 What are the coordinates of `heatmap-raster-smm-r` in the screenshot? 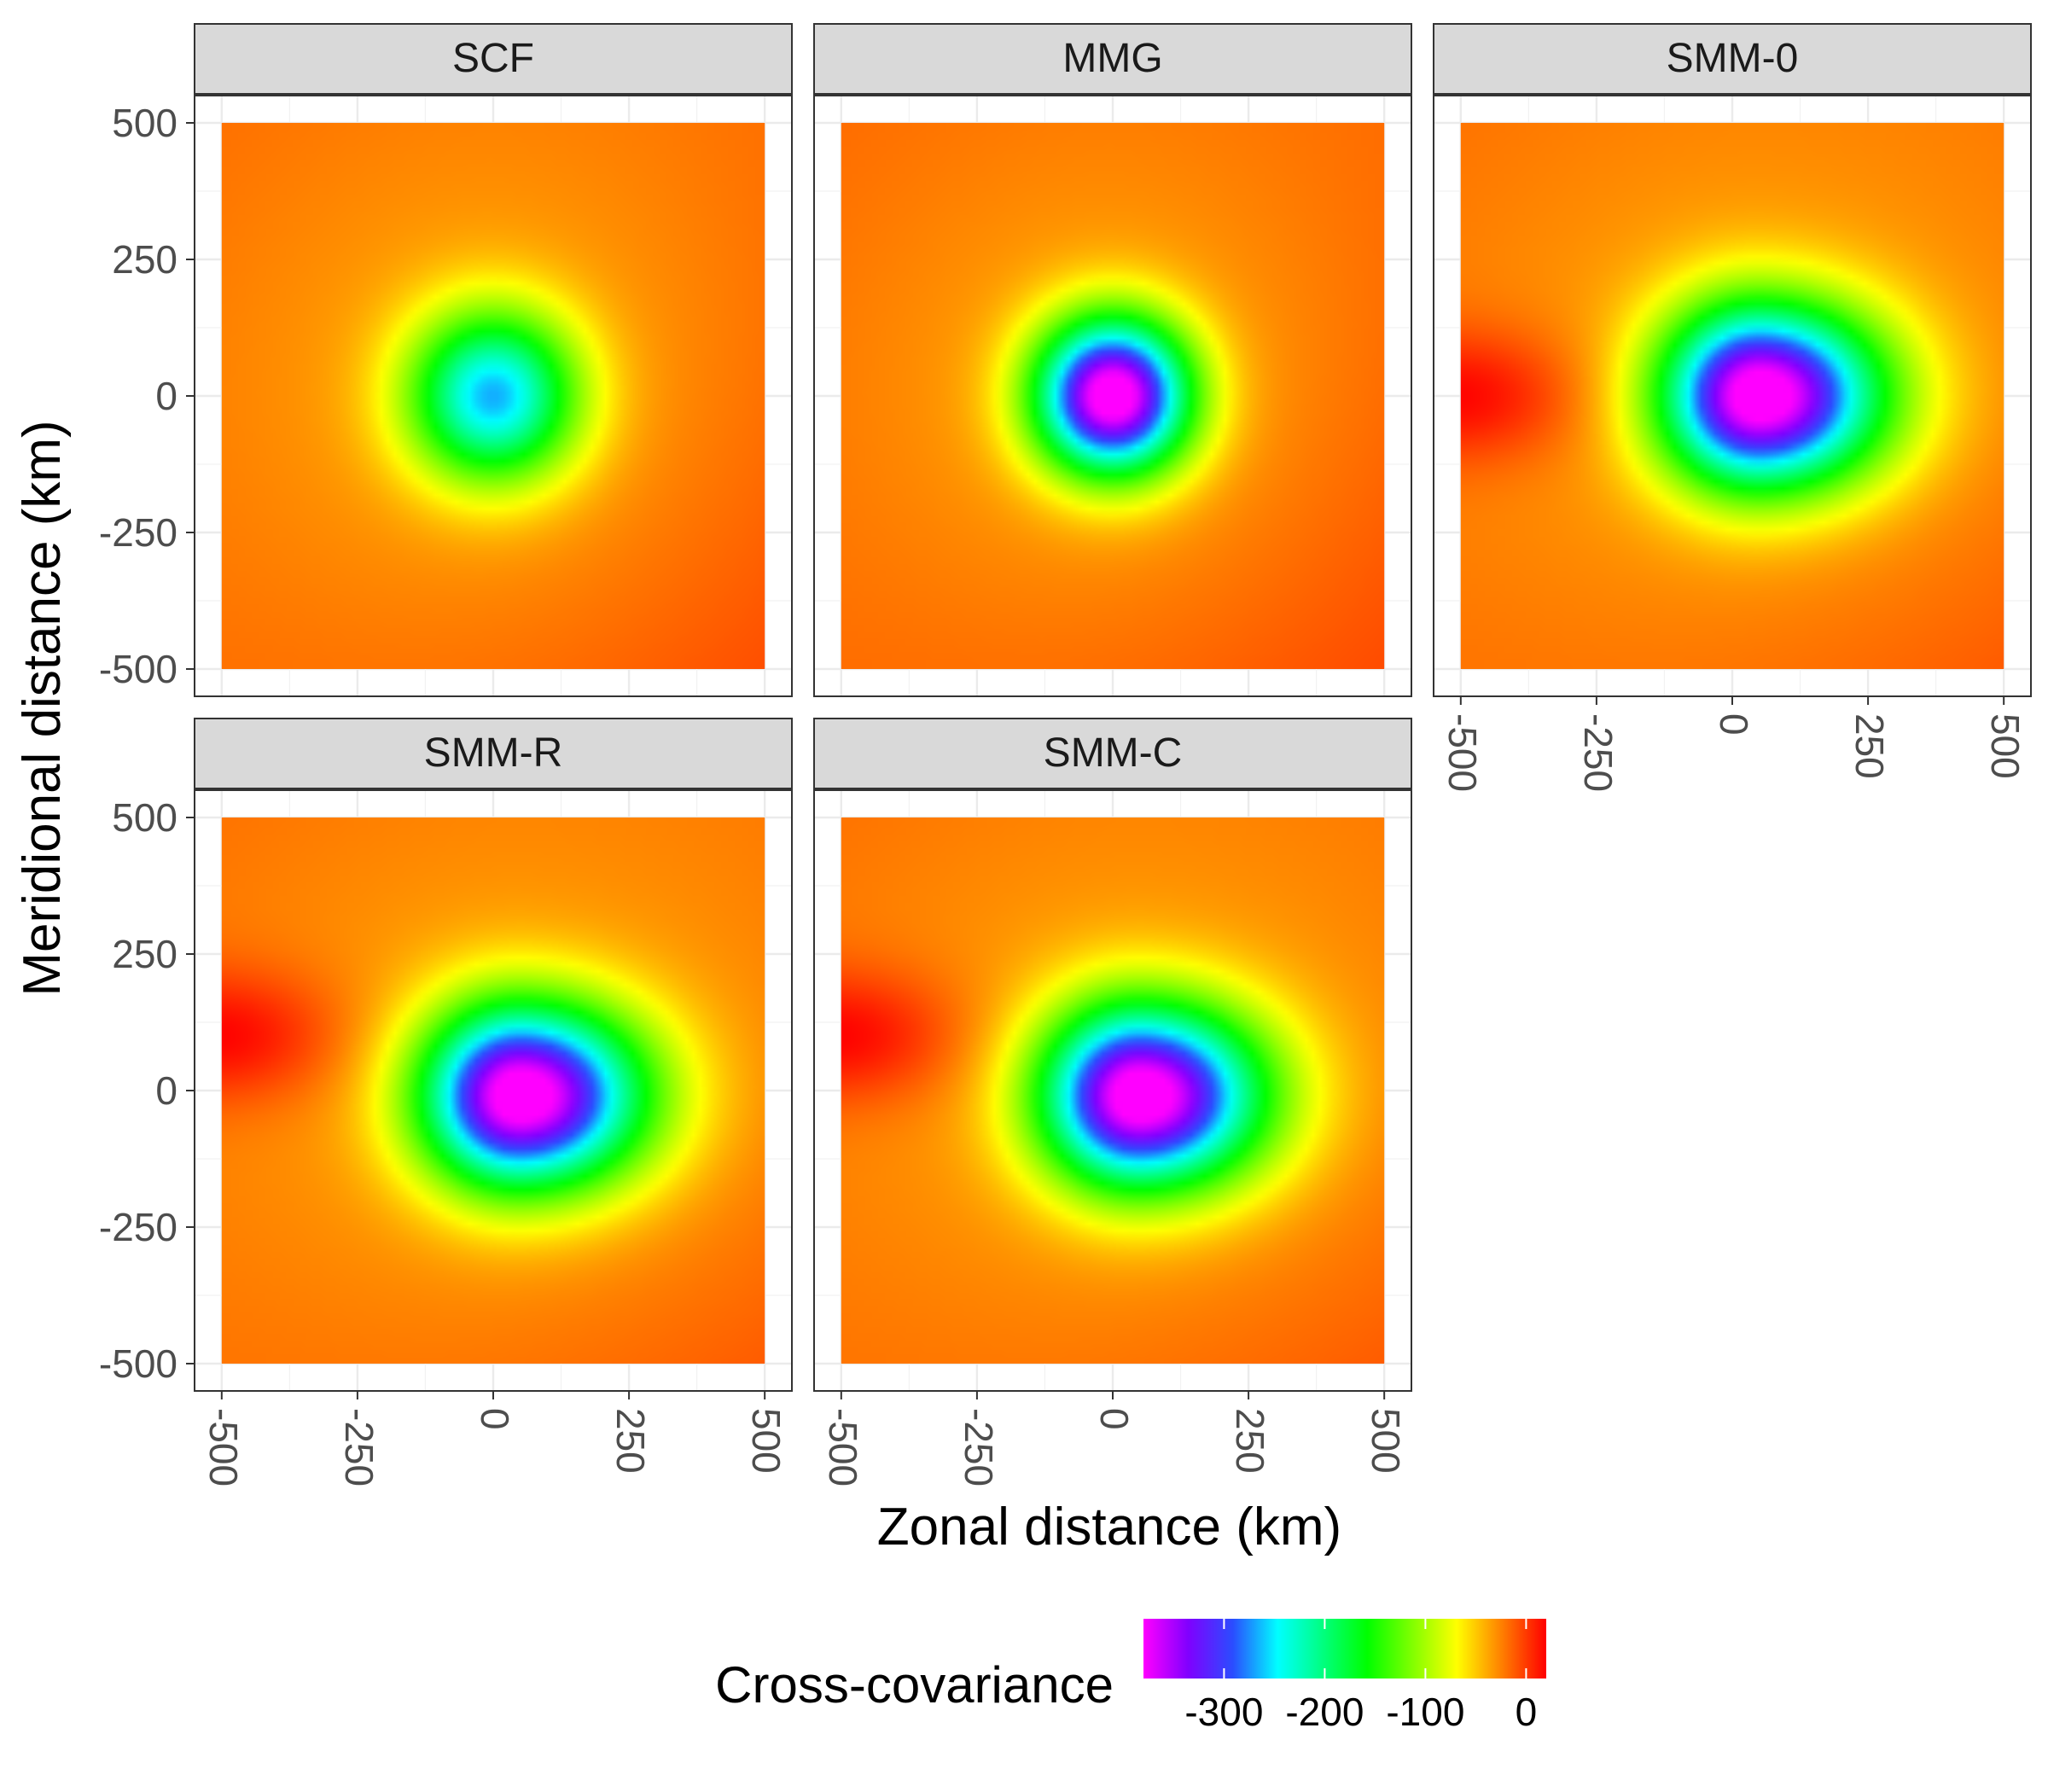 It's located at (493, 1090).